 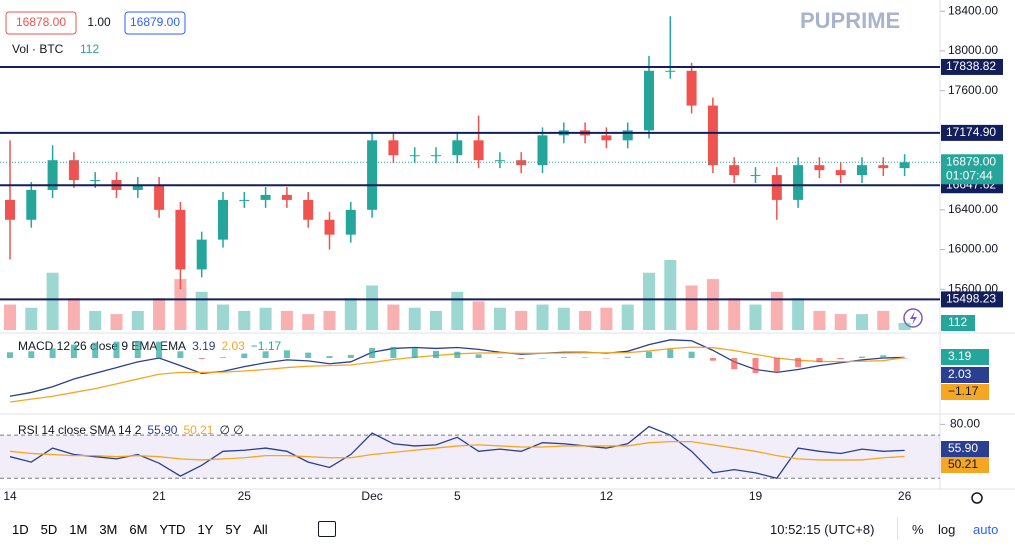 What do you see at coordinates (960, 374) in the screenshot?
I see `value-tag-label: 2.03` at bounding box center [960, 374].